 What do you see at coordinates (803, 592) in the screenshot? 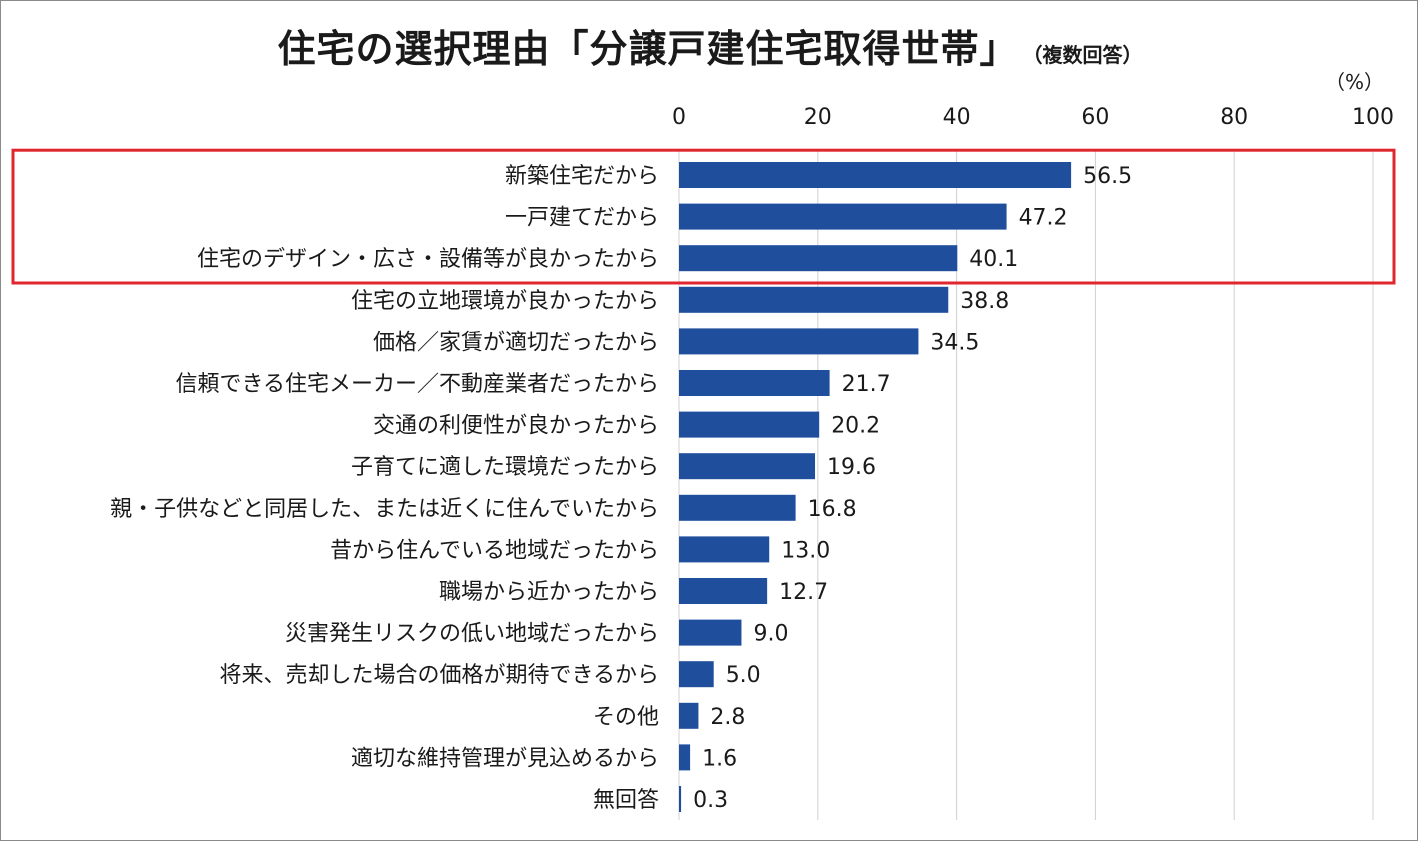
I see `value-label: 12.7` at bounding box center [803, 592].